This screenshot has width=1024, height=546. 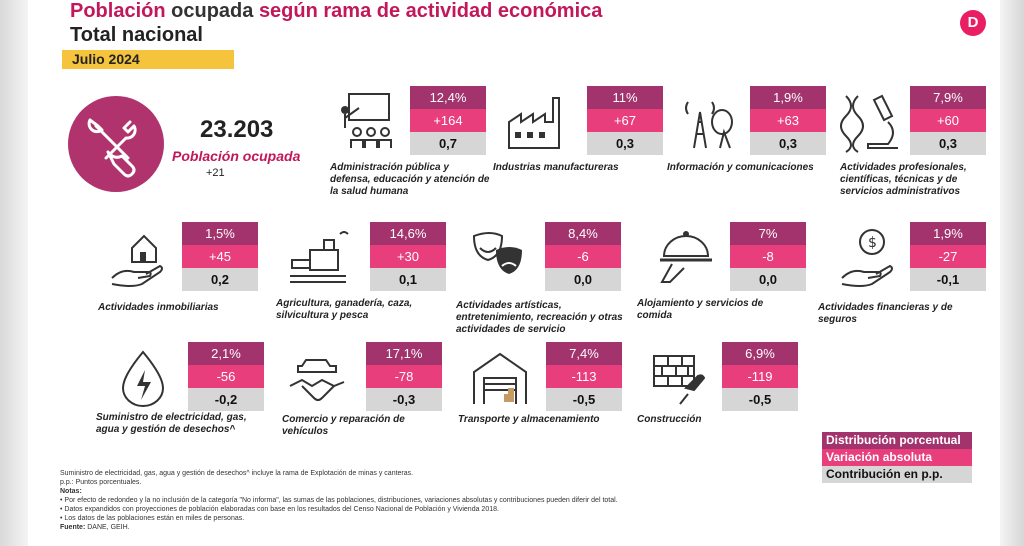 I want to click on antenna-icon, so click(x=709, y=123).